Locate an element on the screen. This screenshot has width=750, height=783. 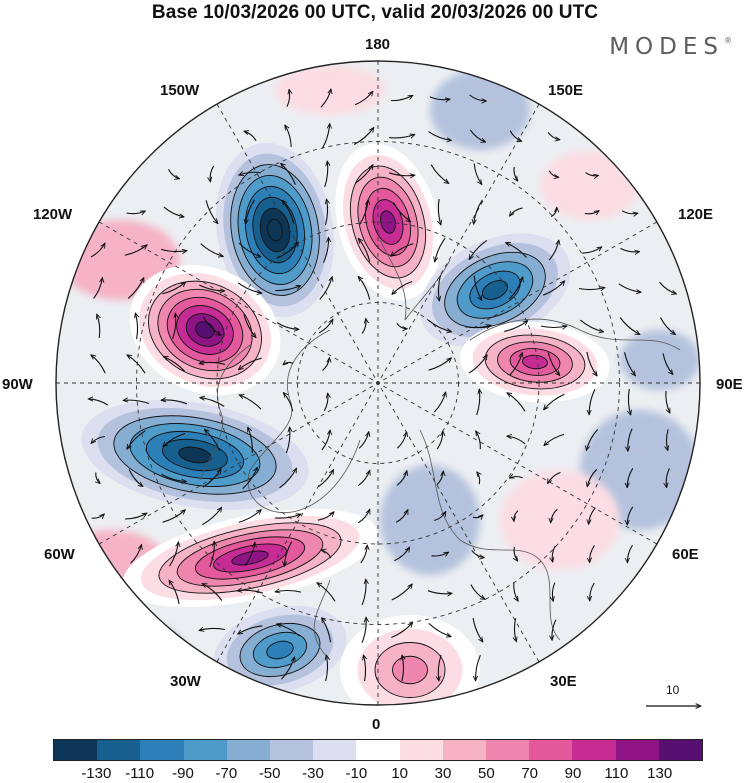
lon-label-30e: 30E is located at coordinates (563, 681).